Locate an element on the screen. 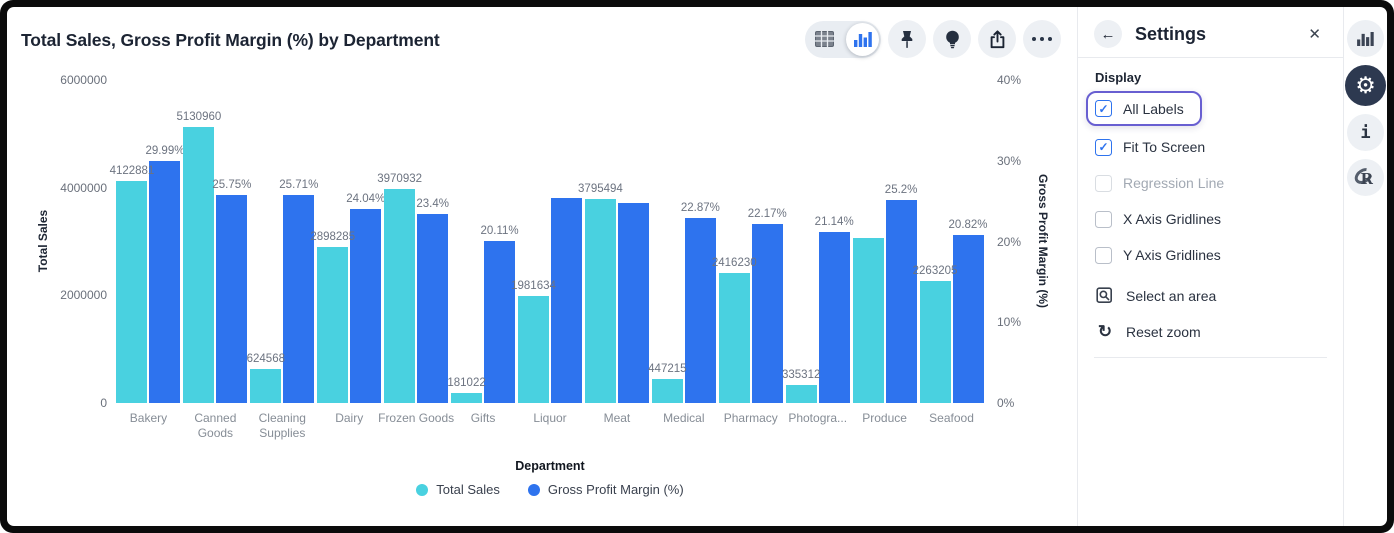 This screenshot has height=533, width=1394. chart-legend: Total Sales Gross Profit Margin (%) is located at coordinates (550, 489).